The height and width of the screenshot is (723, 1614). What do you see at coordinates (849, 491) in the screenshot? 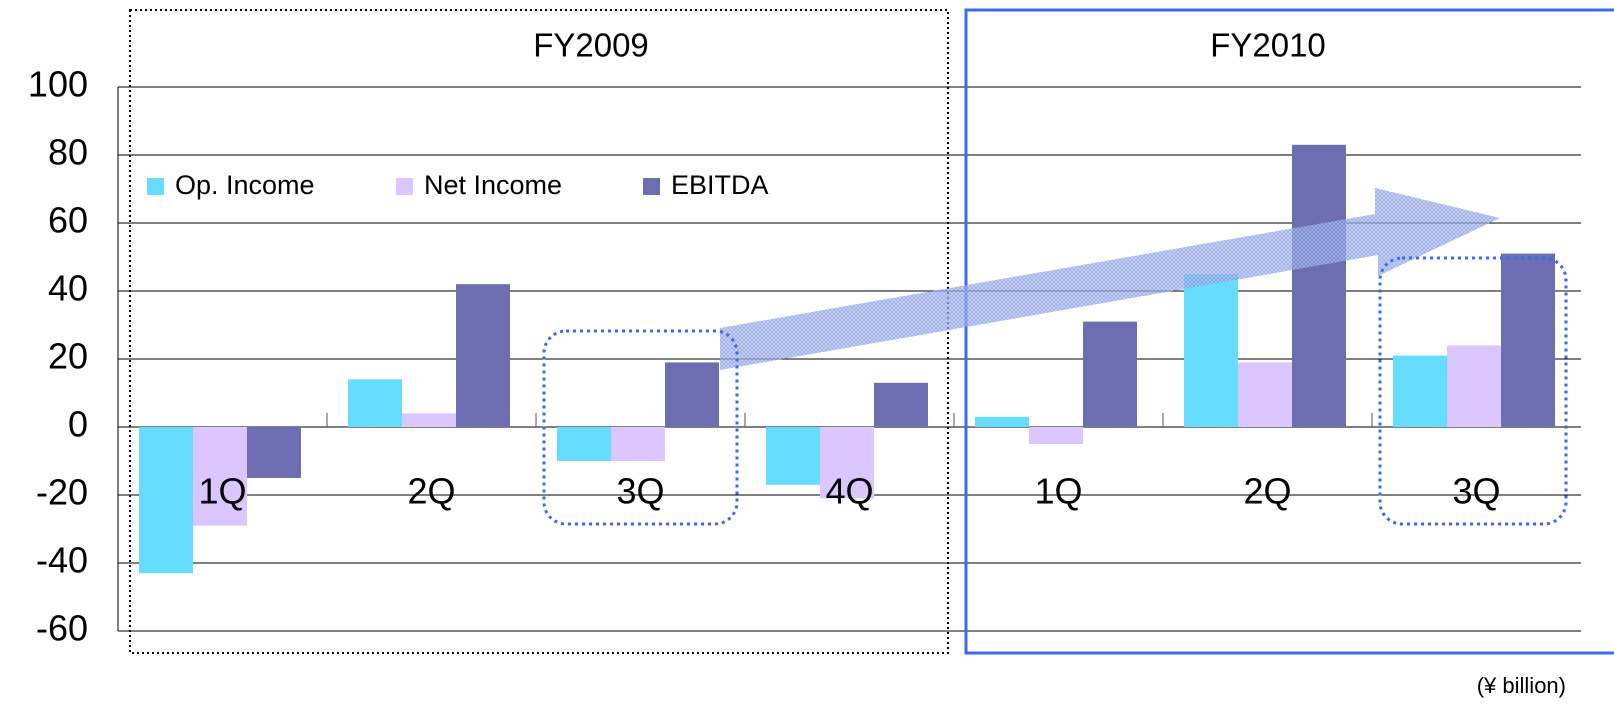
I see `x-tick-label: 4Q` at bounding box center [849, 491].